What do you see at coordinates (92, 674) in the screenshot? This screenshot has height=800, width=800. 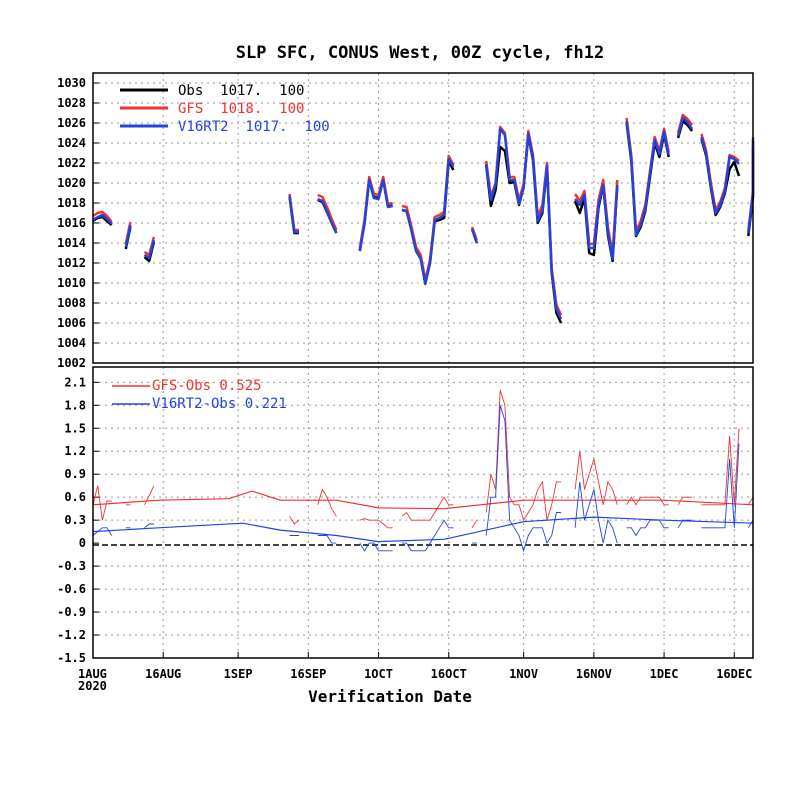 I see `x-tick-label: 1AUG` at bounding box center [92, 674].